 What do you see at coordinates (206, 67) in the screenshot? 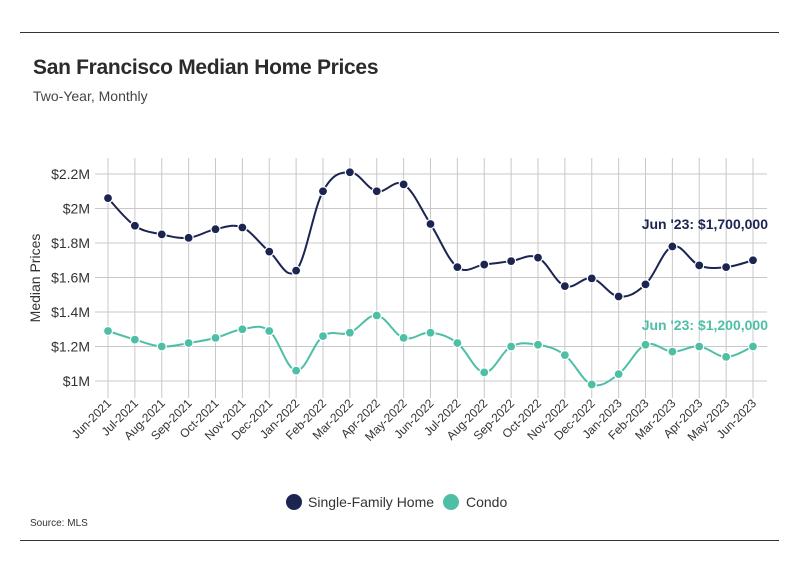
I see `chart-title: San Francisco Median Home Prices` at bounding box center [206, 67].